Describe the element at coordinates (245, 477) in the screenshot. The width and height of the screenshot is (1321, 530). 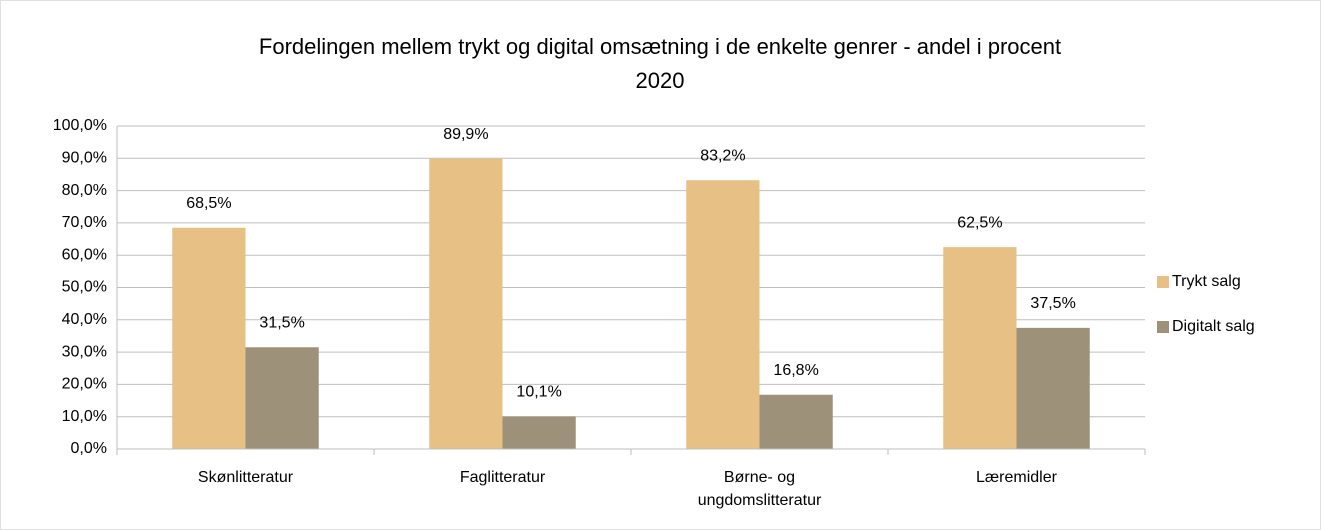
I see `x-tick-label: Skønlitteratur` at that location.